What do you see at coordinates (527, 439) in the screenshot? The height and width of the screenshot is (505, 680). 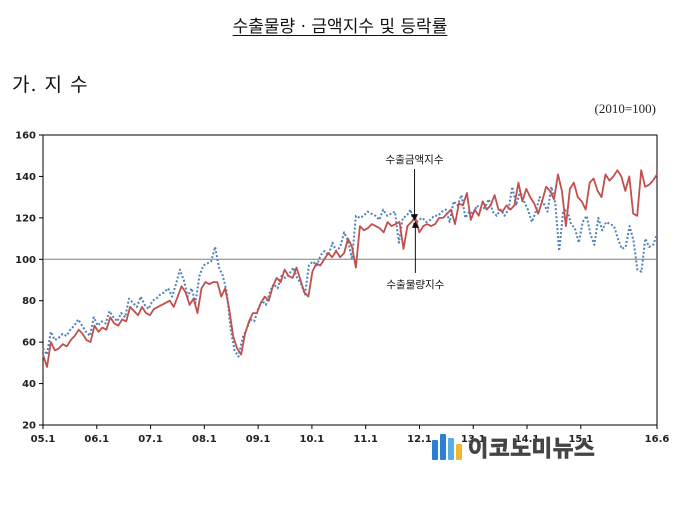 I see `x-tick-label: 14.1` at bounding box center [527, 439].